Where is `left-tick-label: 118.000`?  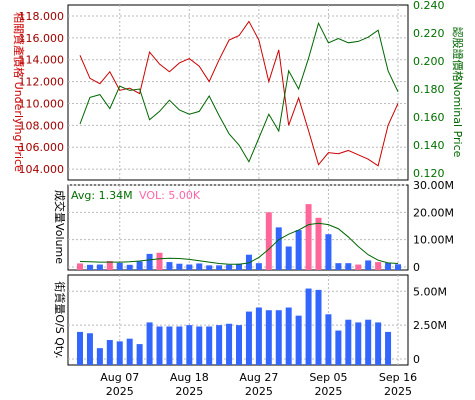 left-tick-label: 118.000 is located at coordinates (42, 16).